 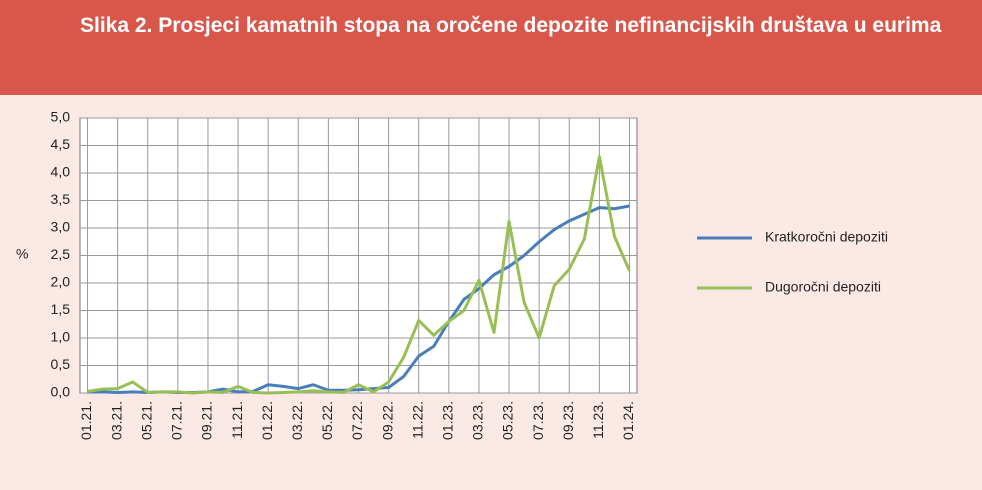 What do you see at coordinates (61, 172) in the screenshot?
I see `y-tick-label: 4,0` at bounding box center [61, 172].